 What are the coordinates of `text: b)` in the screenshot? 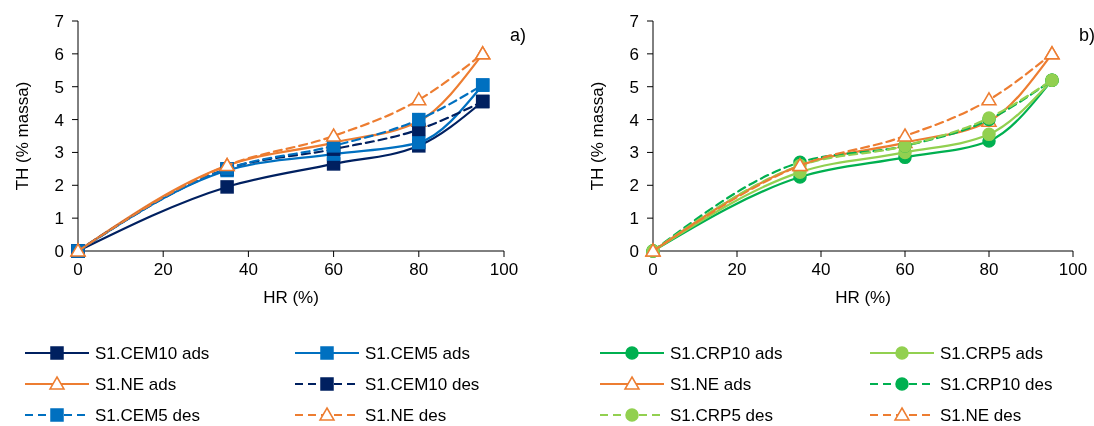 It's located at (1086, 35).